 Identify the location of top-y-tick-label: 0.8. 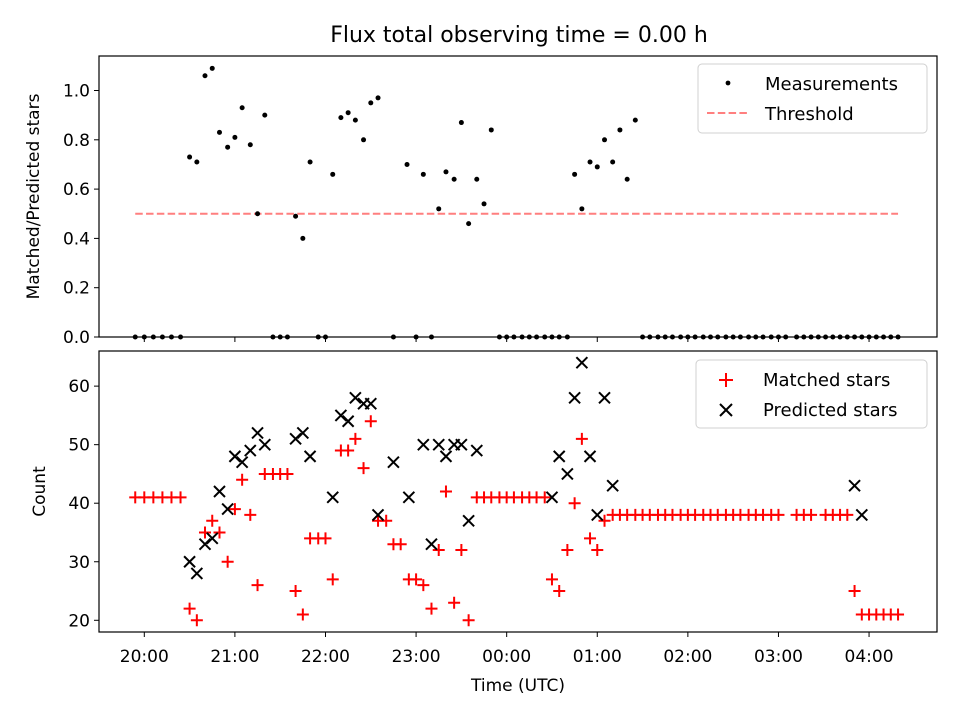
(76, 141).